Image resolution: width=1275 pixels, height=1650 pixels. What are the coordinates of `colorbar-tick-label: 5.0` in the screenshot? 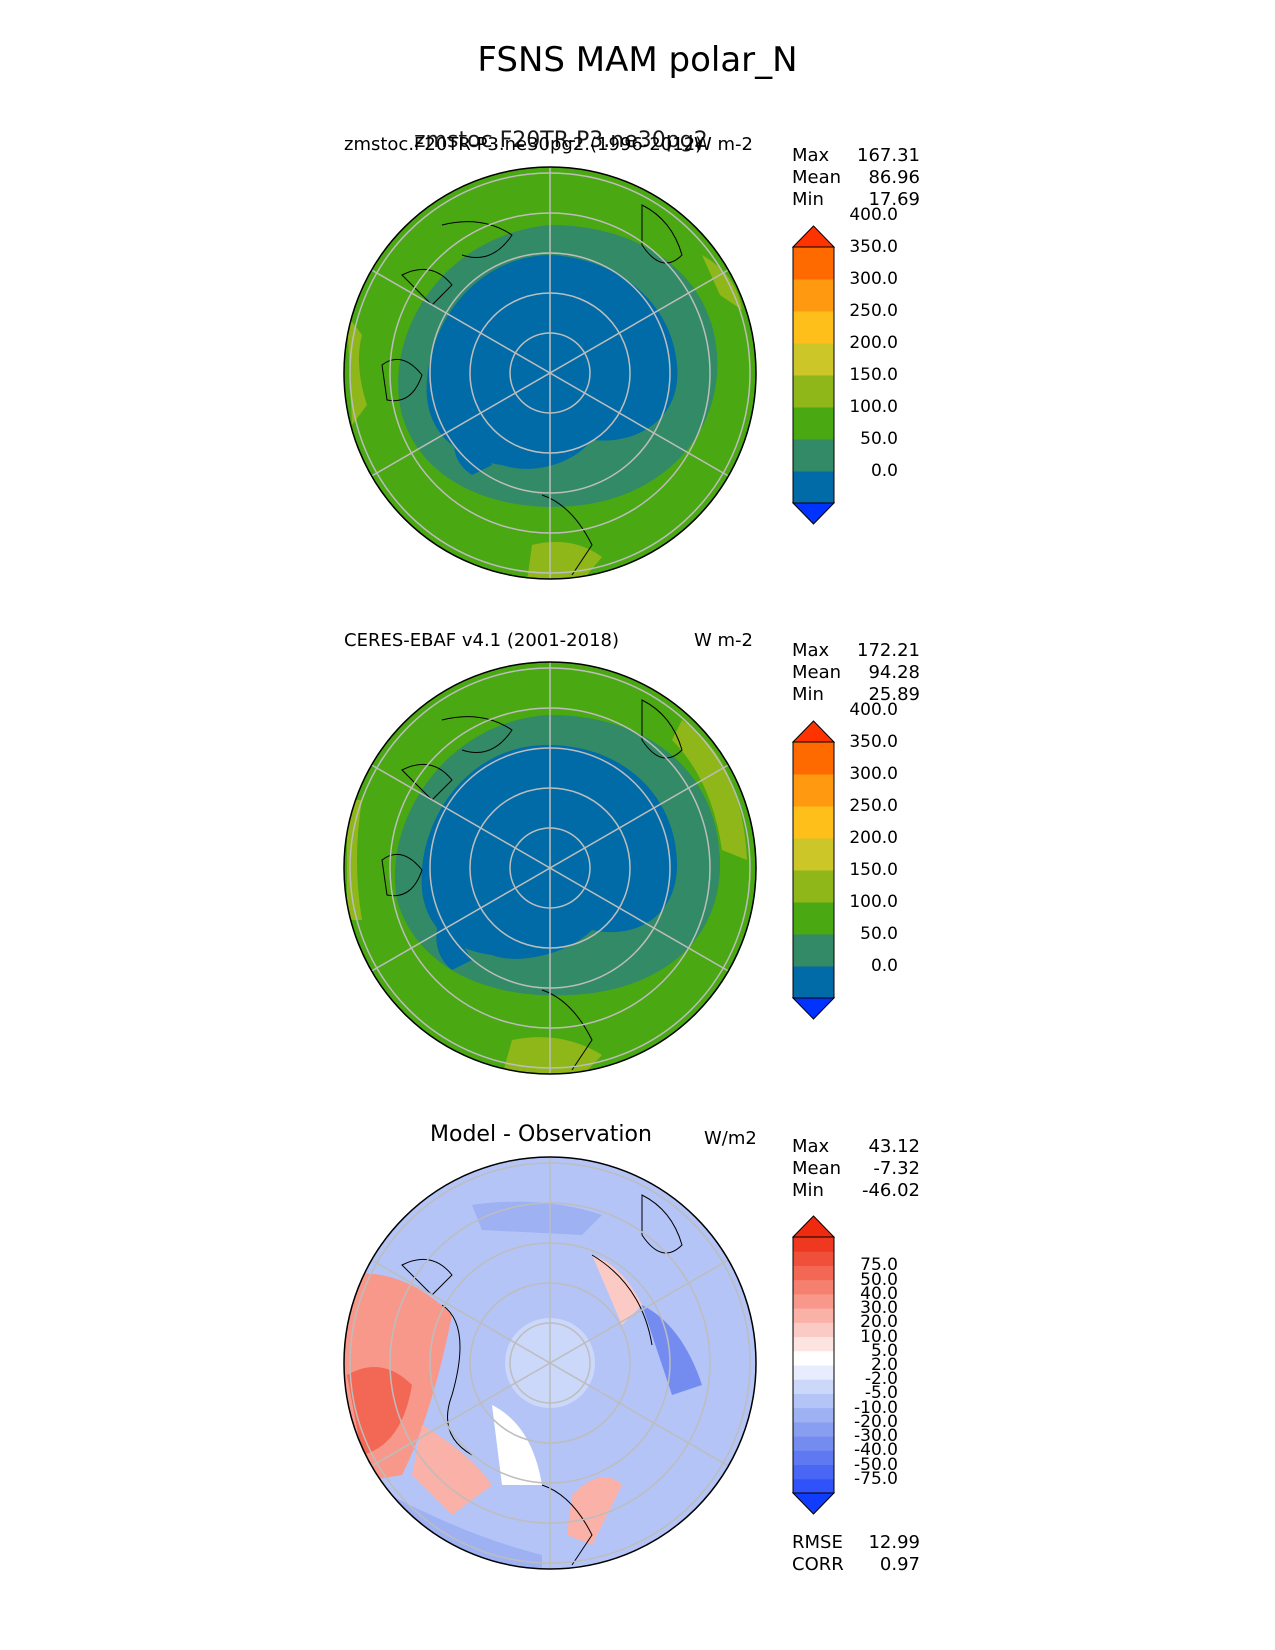 It's located at (884, 1350).